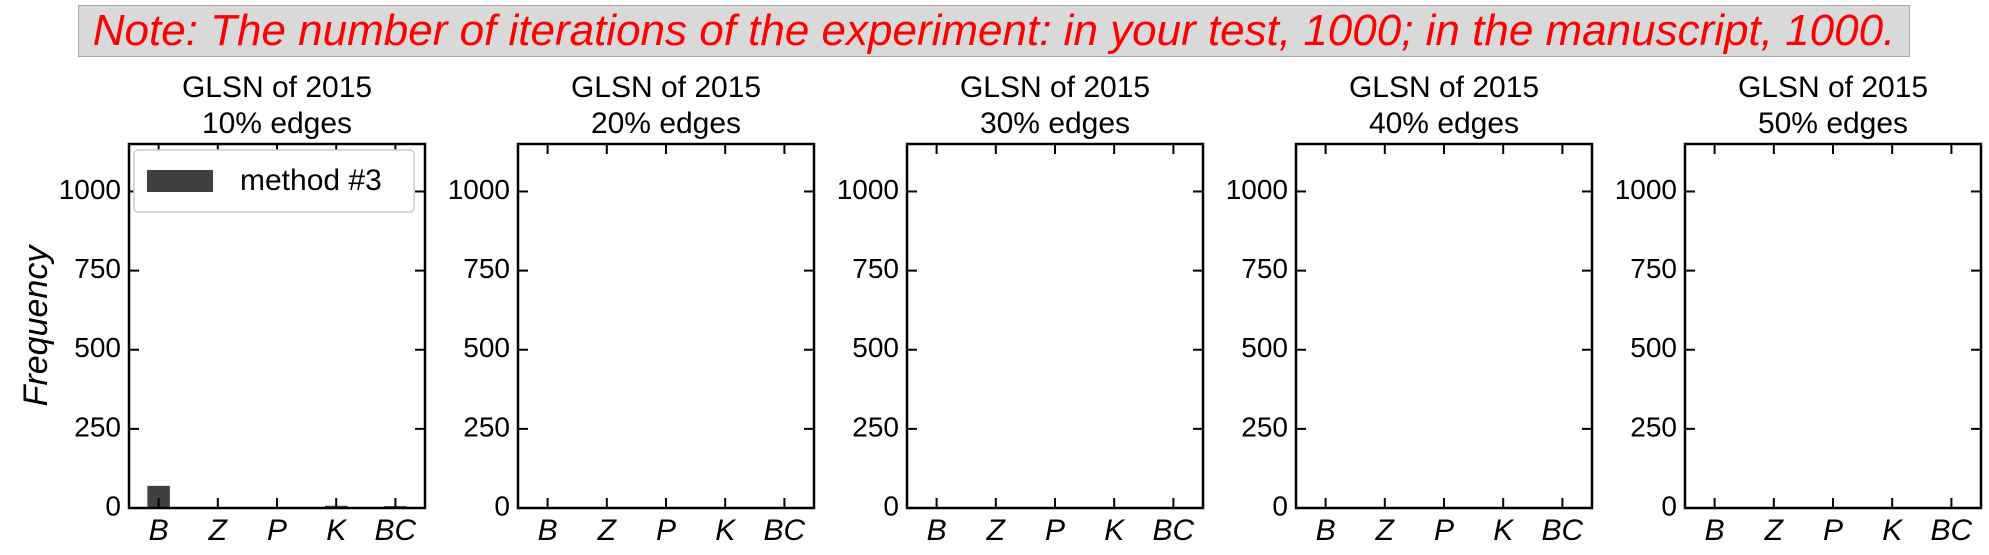 Image resolution: width=1989 pixels, height=555 pixels. I want to click on xtick-label-1-BC: BC, so click(396, 530).